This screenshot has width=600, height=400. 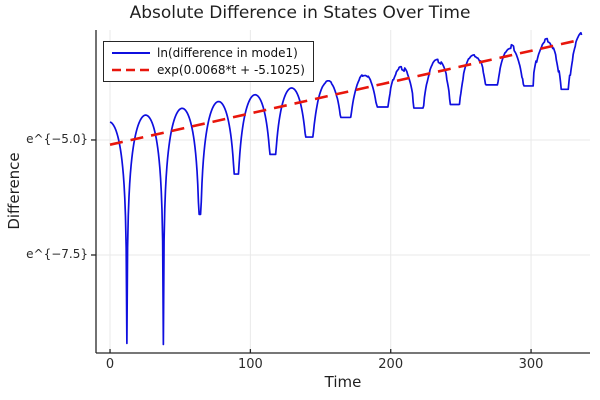 I want to click on legend-dashed-line-icon, so click(x=131, y=69).